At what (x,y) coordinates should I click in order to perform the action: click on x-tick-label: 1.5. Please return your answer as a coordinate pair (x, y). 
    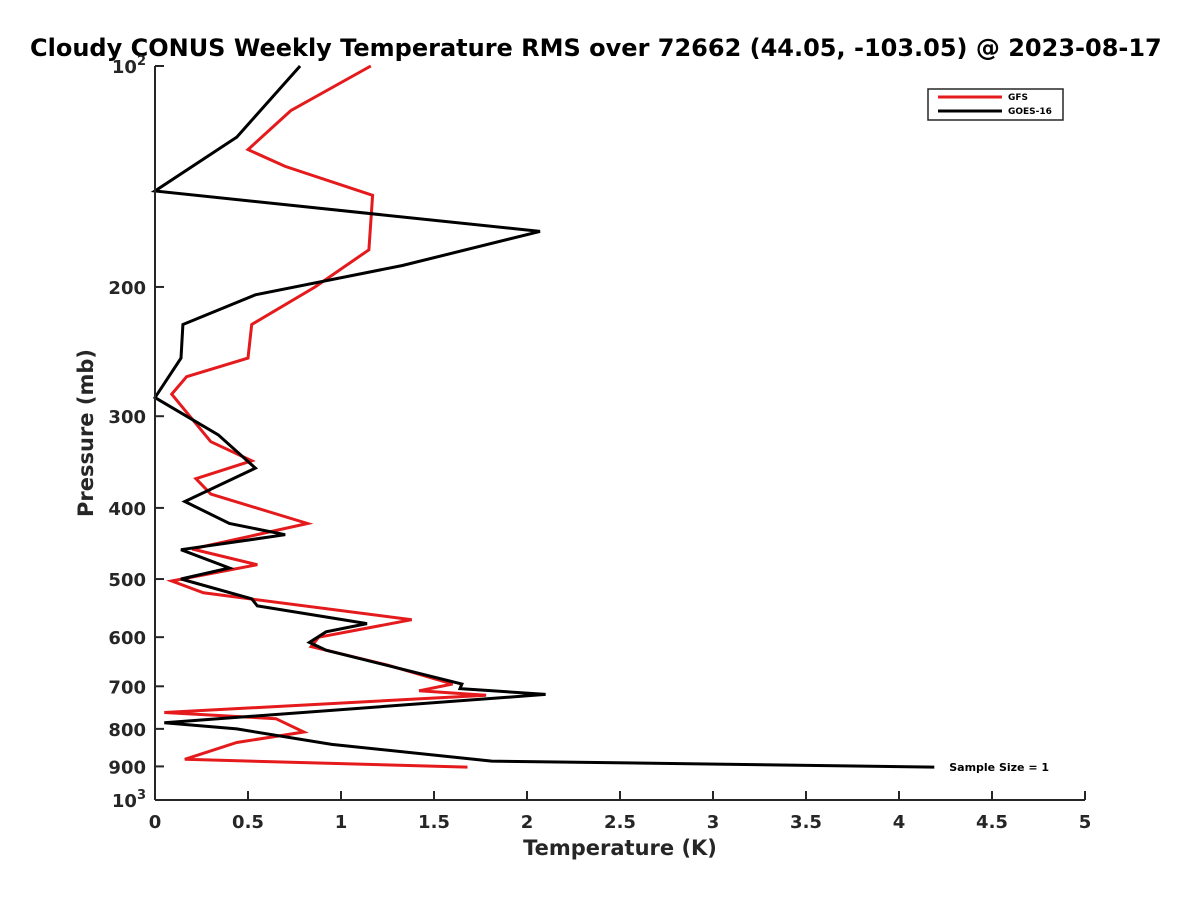
    Looking at the image, I should click on (434, 822).